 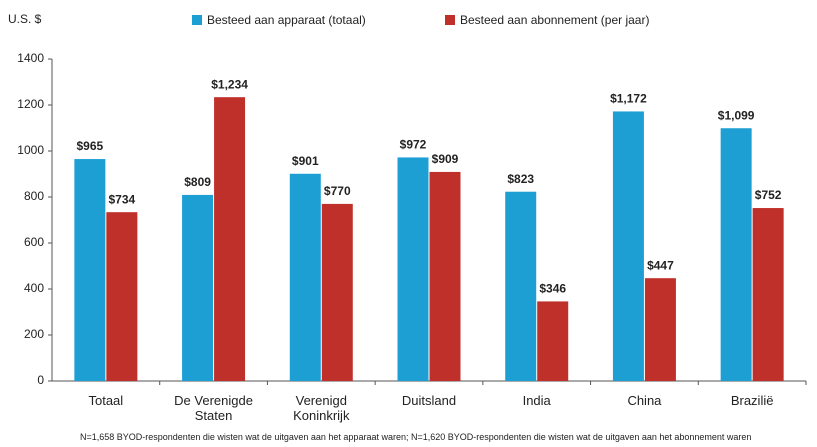 What do you see at coordinates (25, 19) in the screenshot?
I see `y-axis-label: U.S. $` at bounding box center [25, 19].